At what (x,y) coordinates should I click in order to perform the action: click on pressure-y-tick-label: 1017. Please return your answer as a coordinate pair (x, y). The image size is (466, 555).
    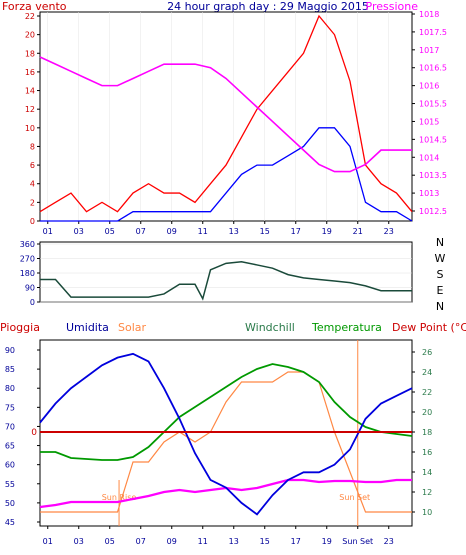
    Looking at the image, I should click on (429, 50).